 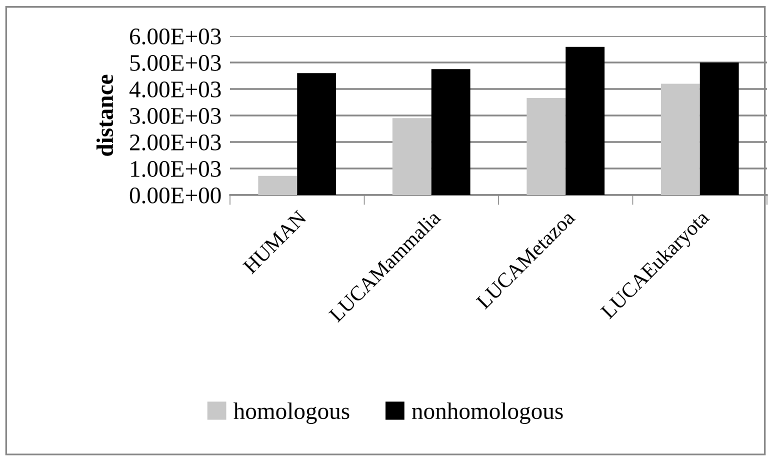 I want to click on legend-label: homologous, so click(x=292, y=413).